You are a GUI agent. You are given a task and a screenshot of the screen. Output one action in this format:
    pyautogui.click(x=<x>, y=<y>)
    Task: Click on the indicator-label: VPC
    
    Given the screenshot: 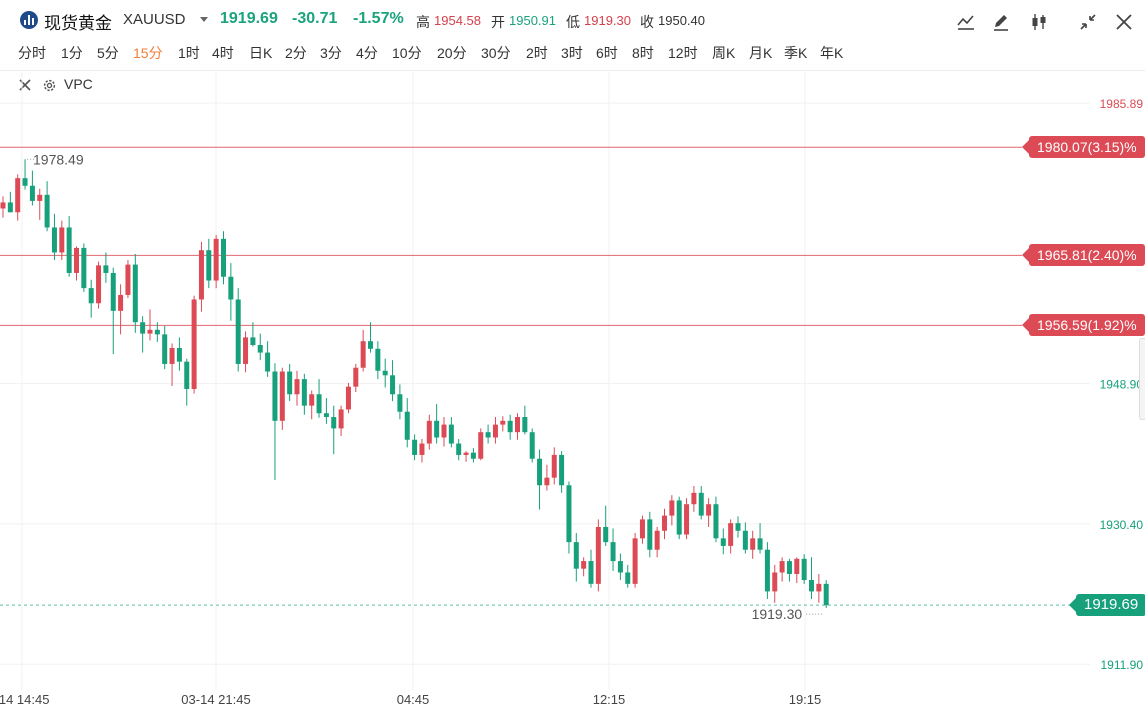 What is the action you would take?
    pyautogui.click(x=78, y=84)
    